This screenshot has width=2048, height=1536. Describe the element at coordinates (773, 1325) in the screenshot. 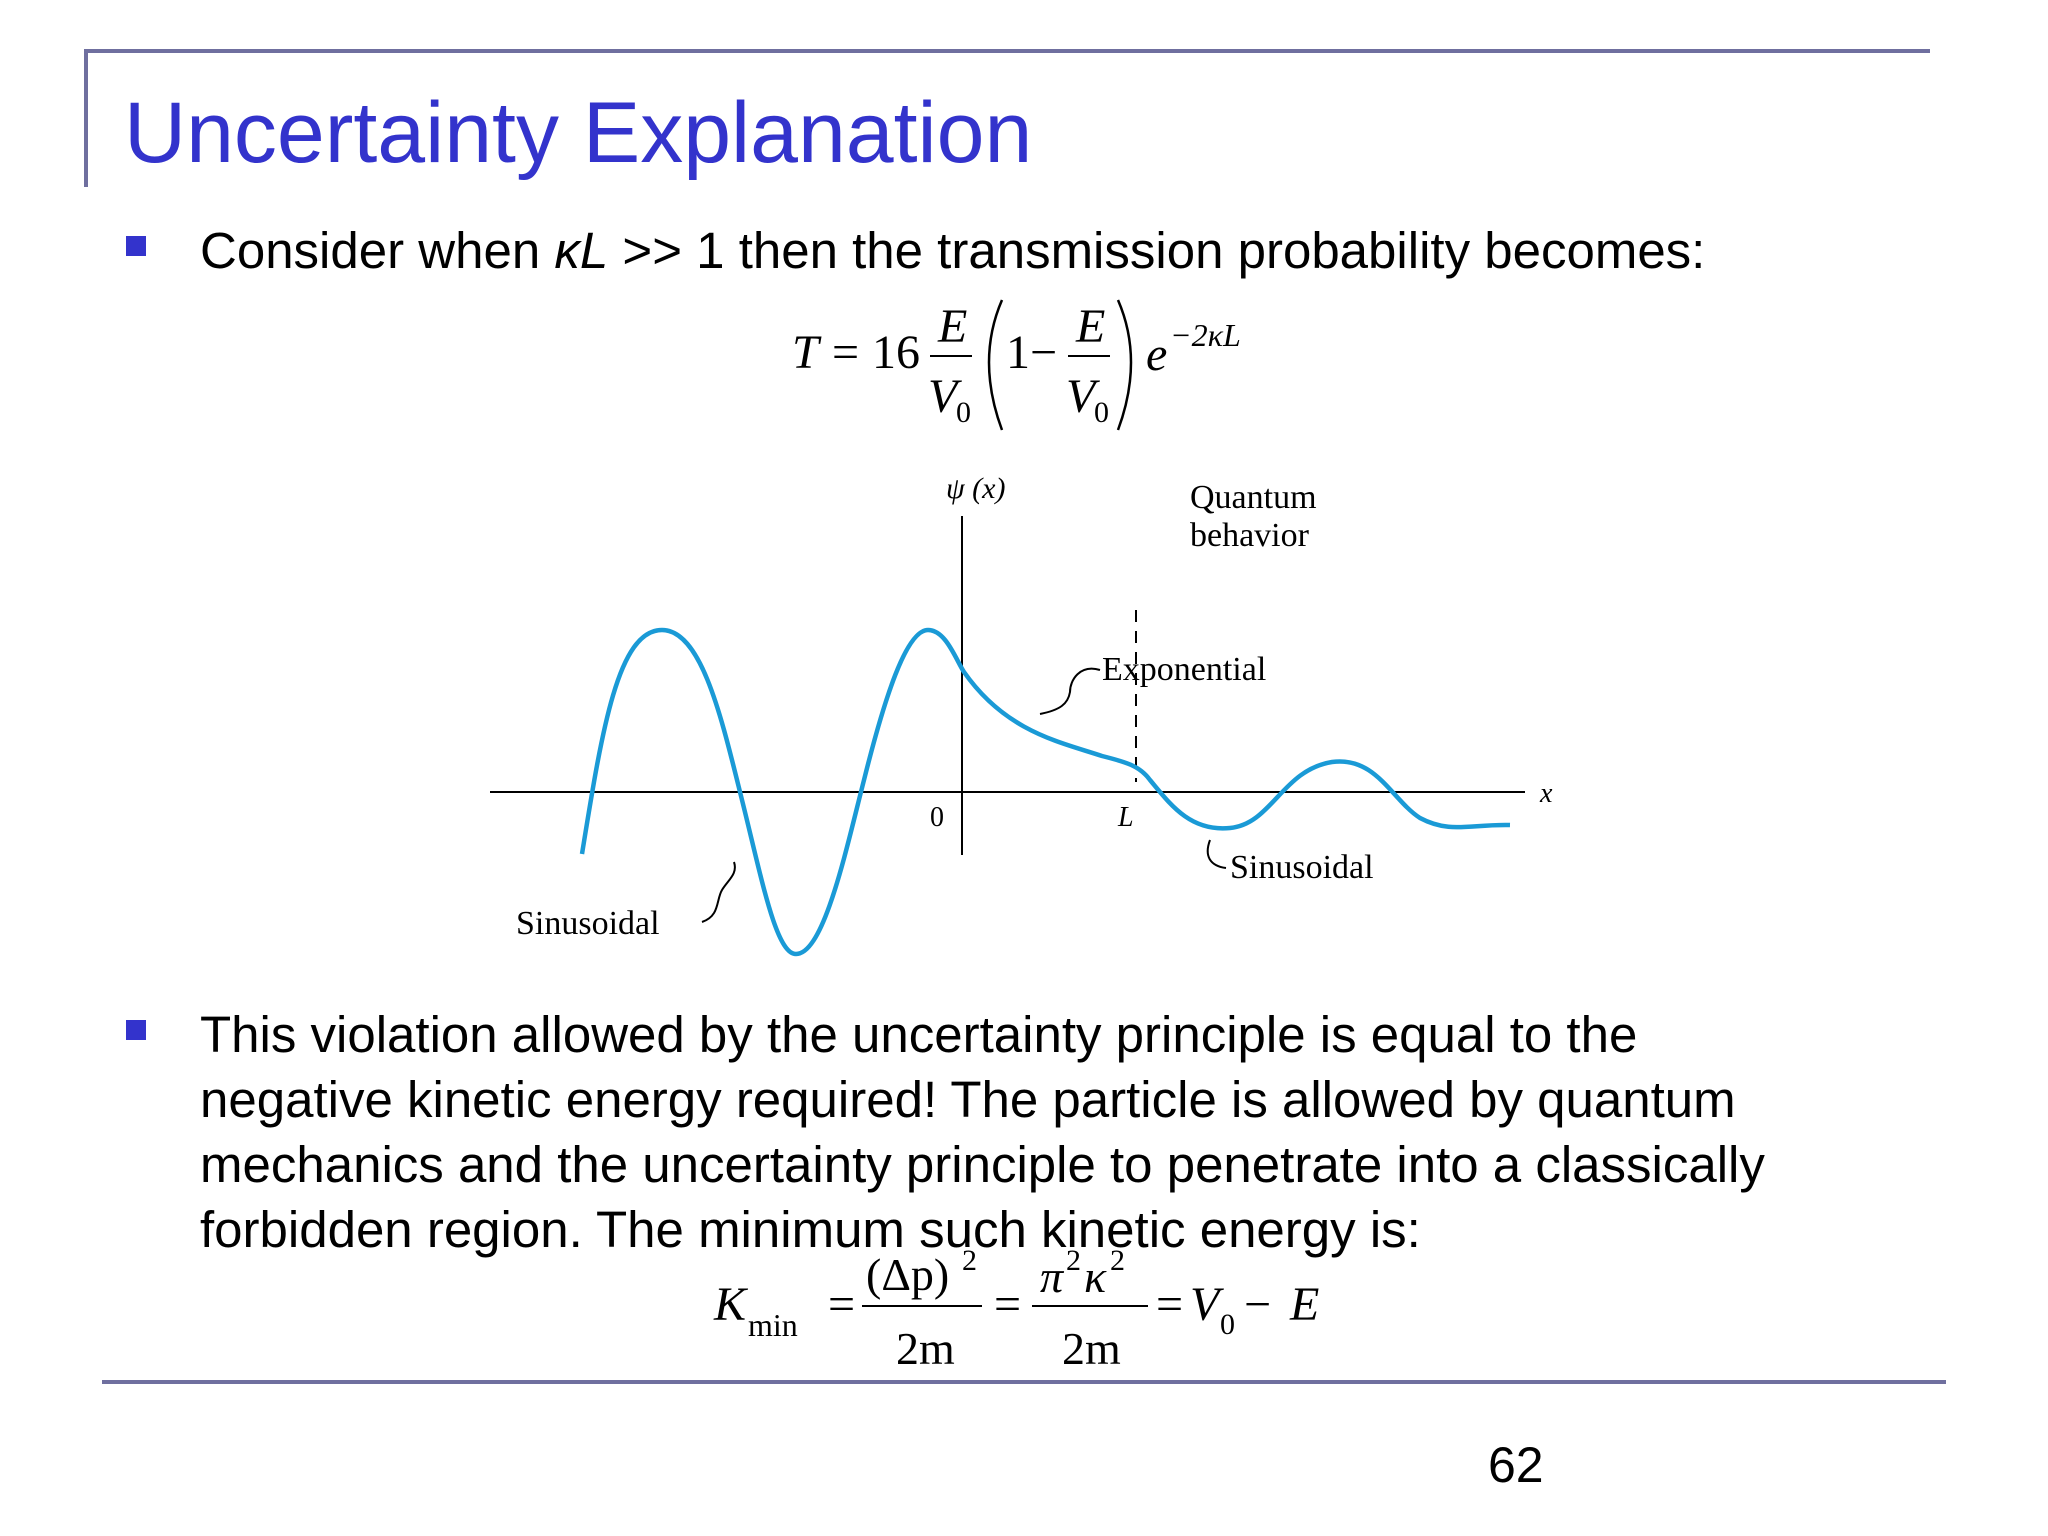

I see `formula2-min: min` at that location.